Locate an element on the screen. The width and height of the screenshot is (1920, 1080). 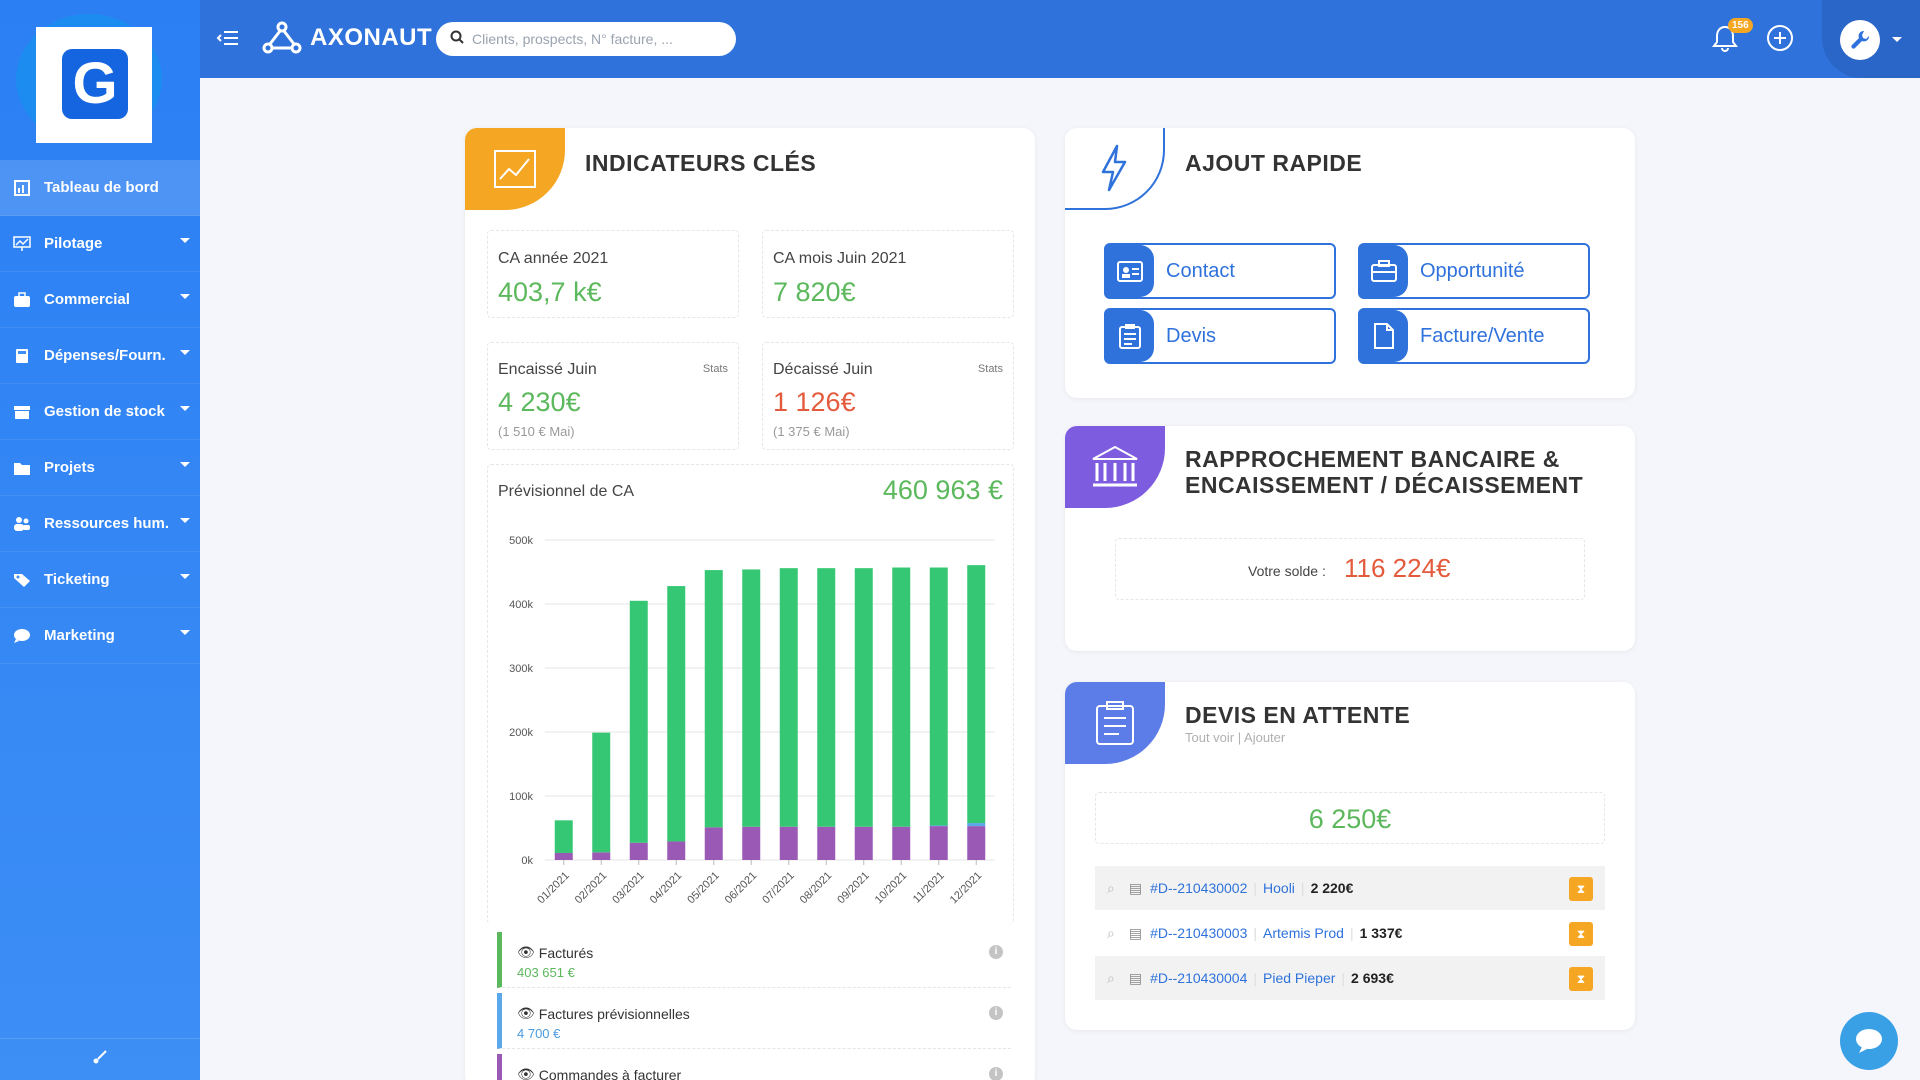
sidebar-item-rh: Ressources hum. is located at coordinates (100, 524).